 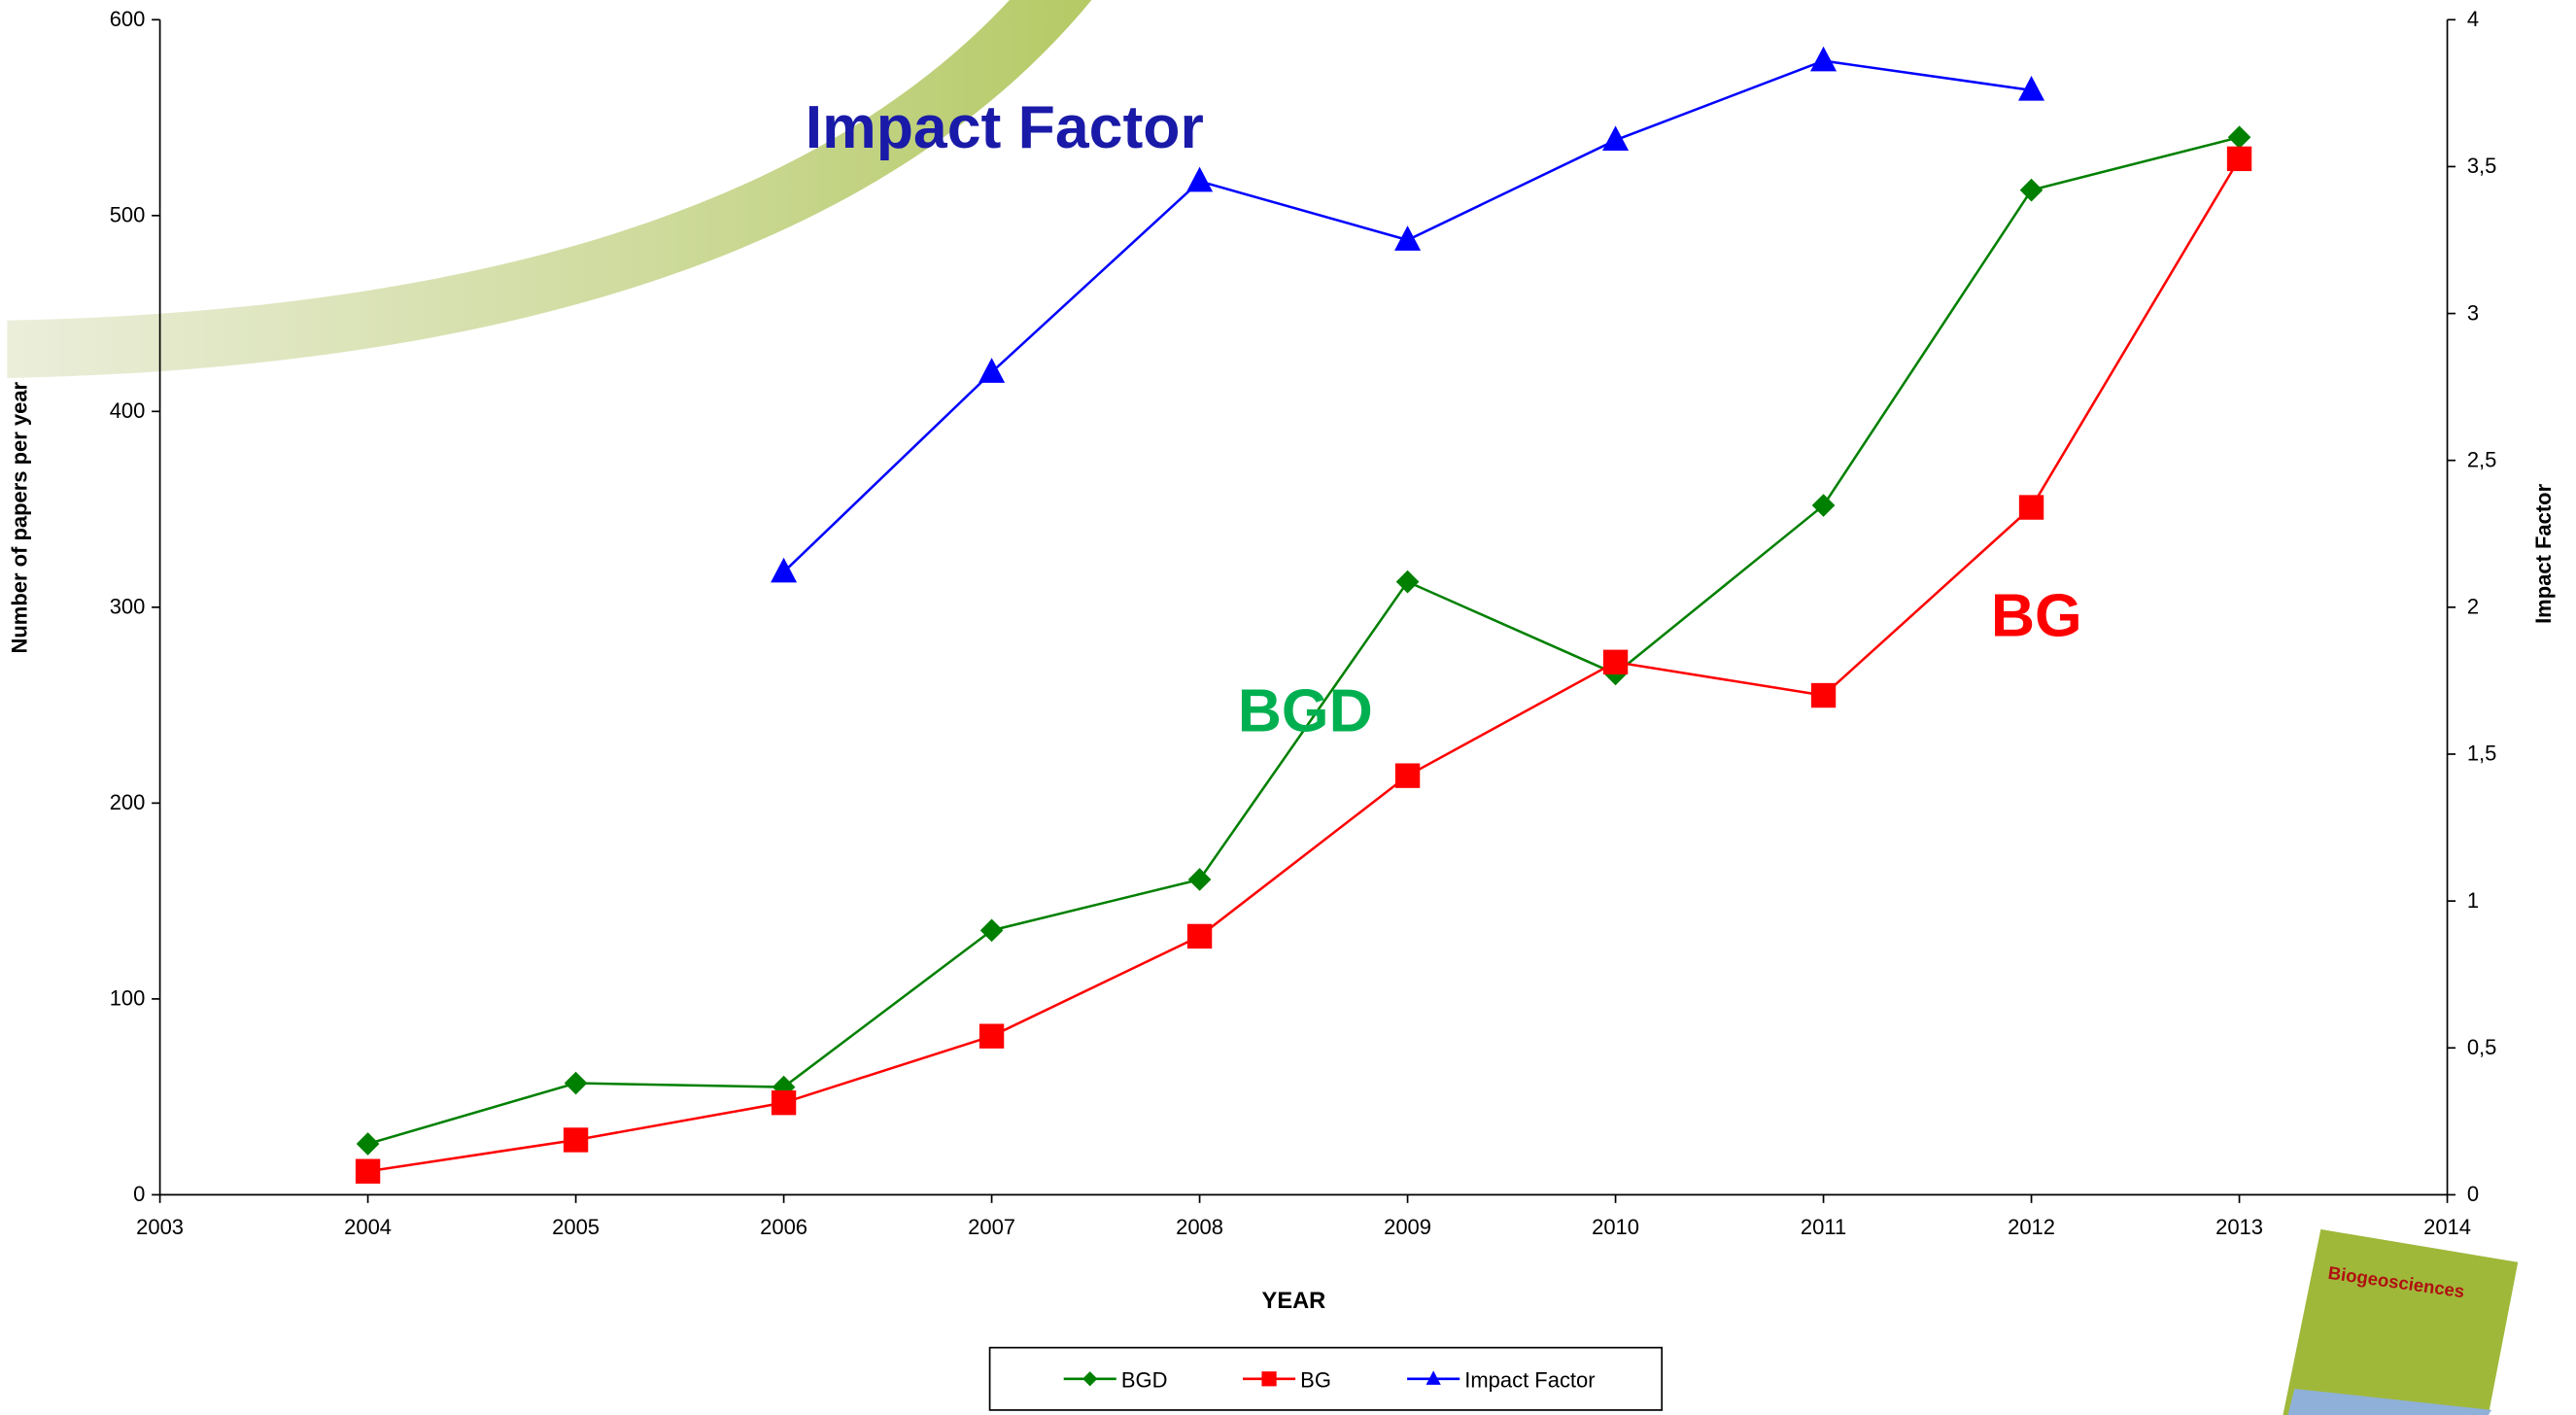 I want to click on y2-tick-label: 2, so click(x=2473, y=607).